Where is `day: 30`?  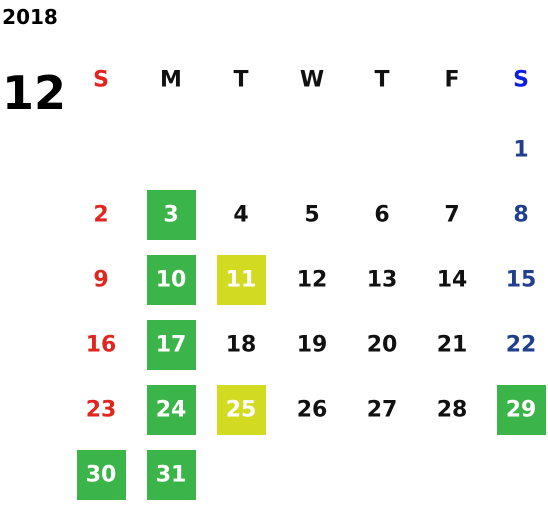
day: 30 is located at coordinates (101, 475).